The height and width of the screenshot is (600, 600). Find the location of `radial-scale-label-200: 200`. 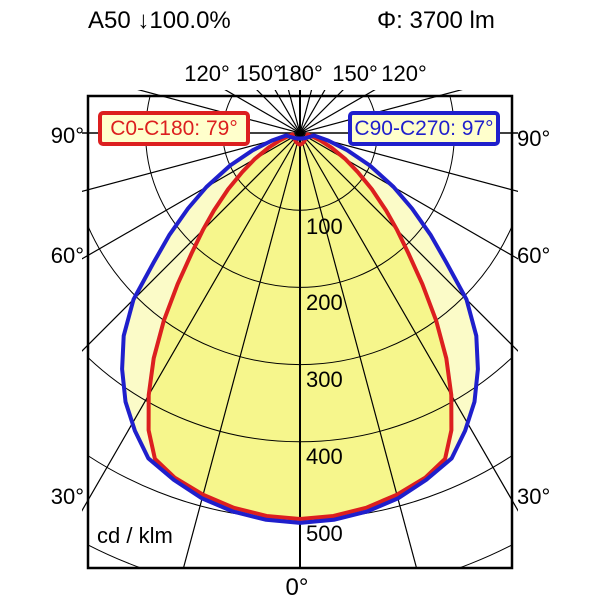

radial-scale-label-200: 200 is located at coordinates (324, 302).